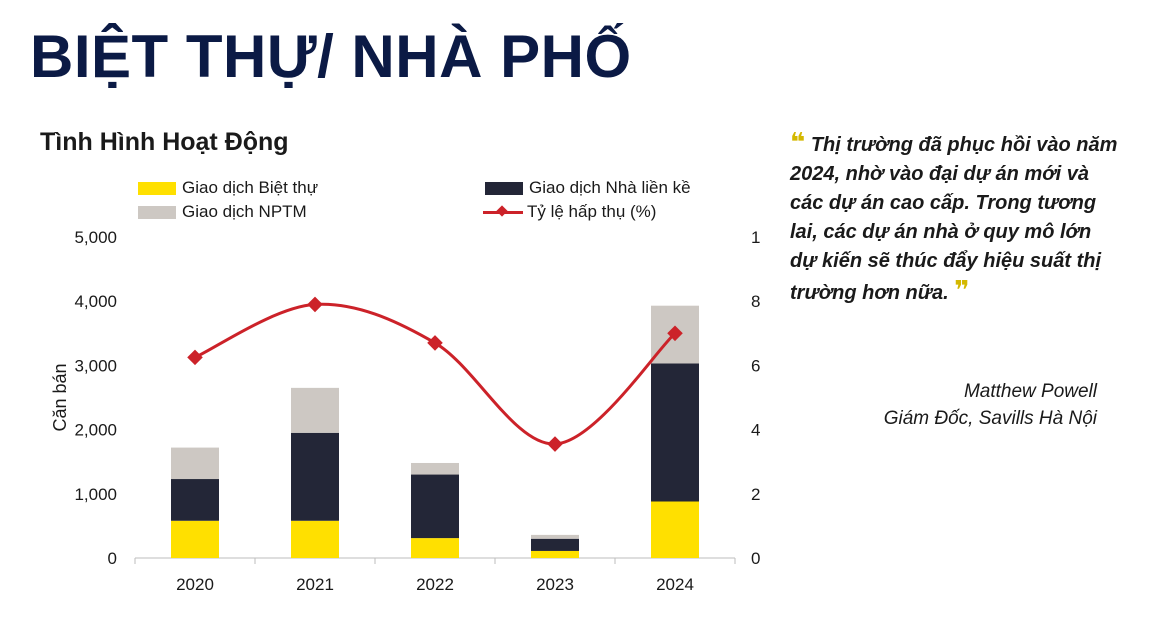 This screenshot has width=1166, height=624. I want to click on legend-label-townhouse: Giao dịch Nhà liền kề, so click(610, 187).